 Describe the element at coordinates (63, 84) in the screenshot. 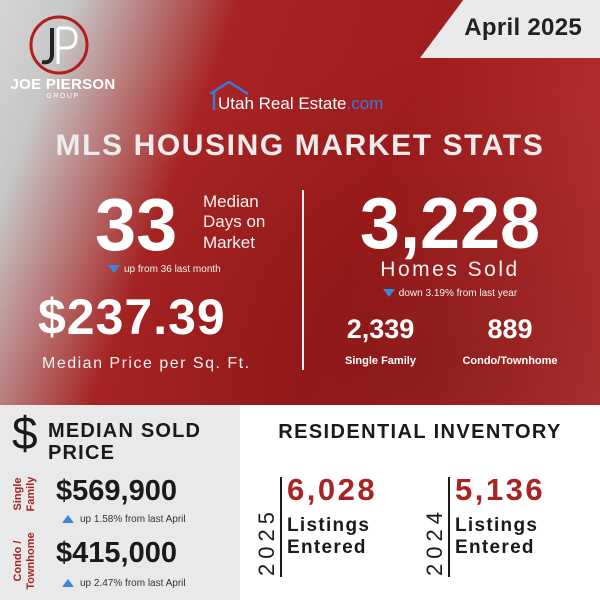

I see `brand-name: JOE PIERSON` at that location.